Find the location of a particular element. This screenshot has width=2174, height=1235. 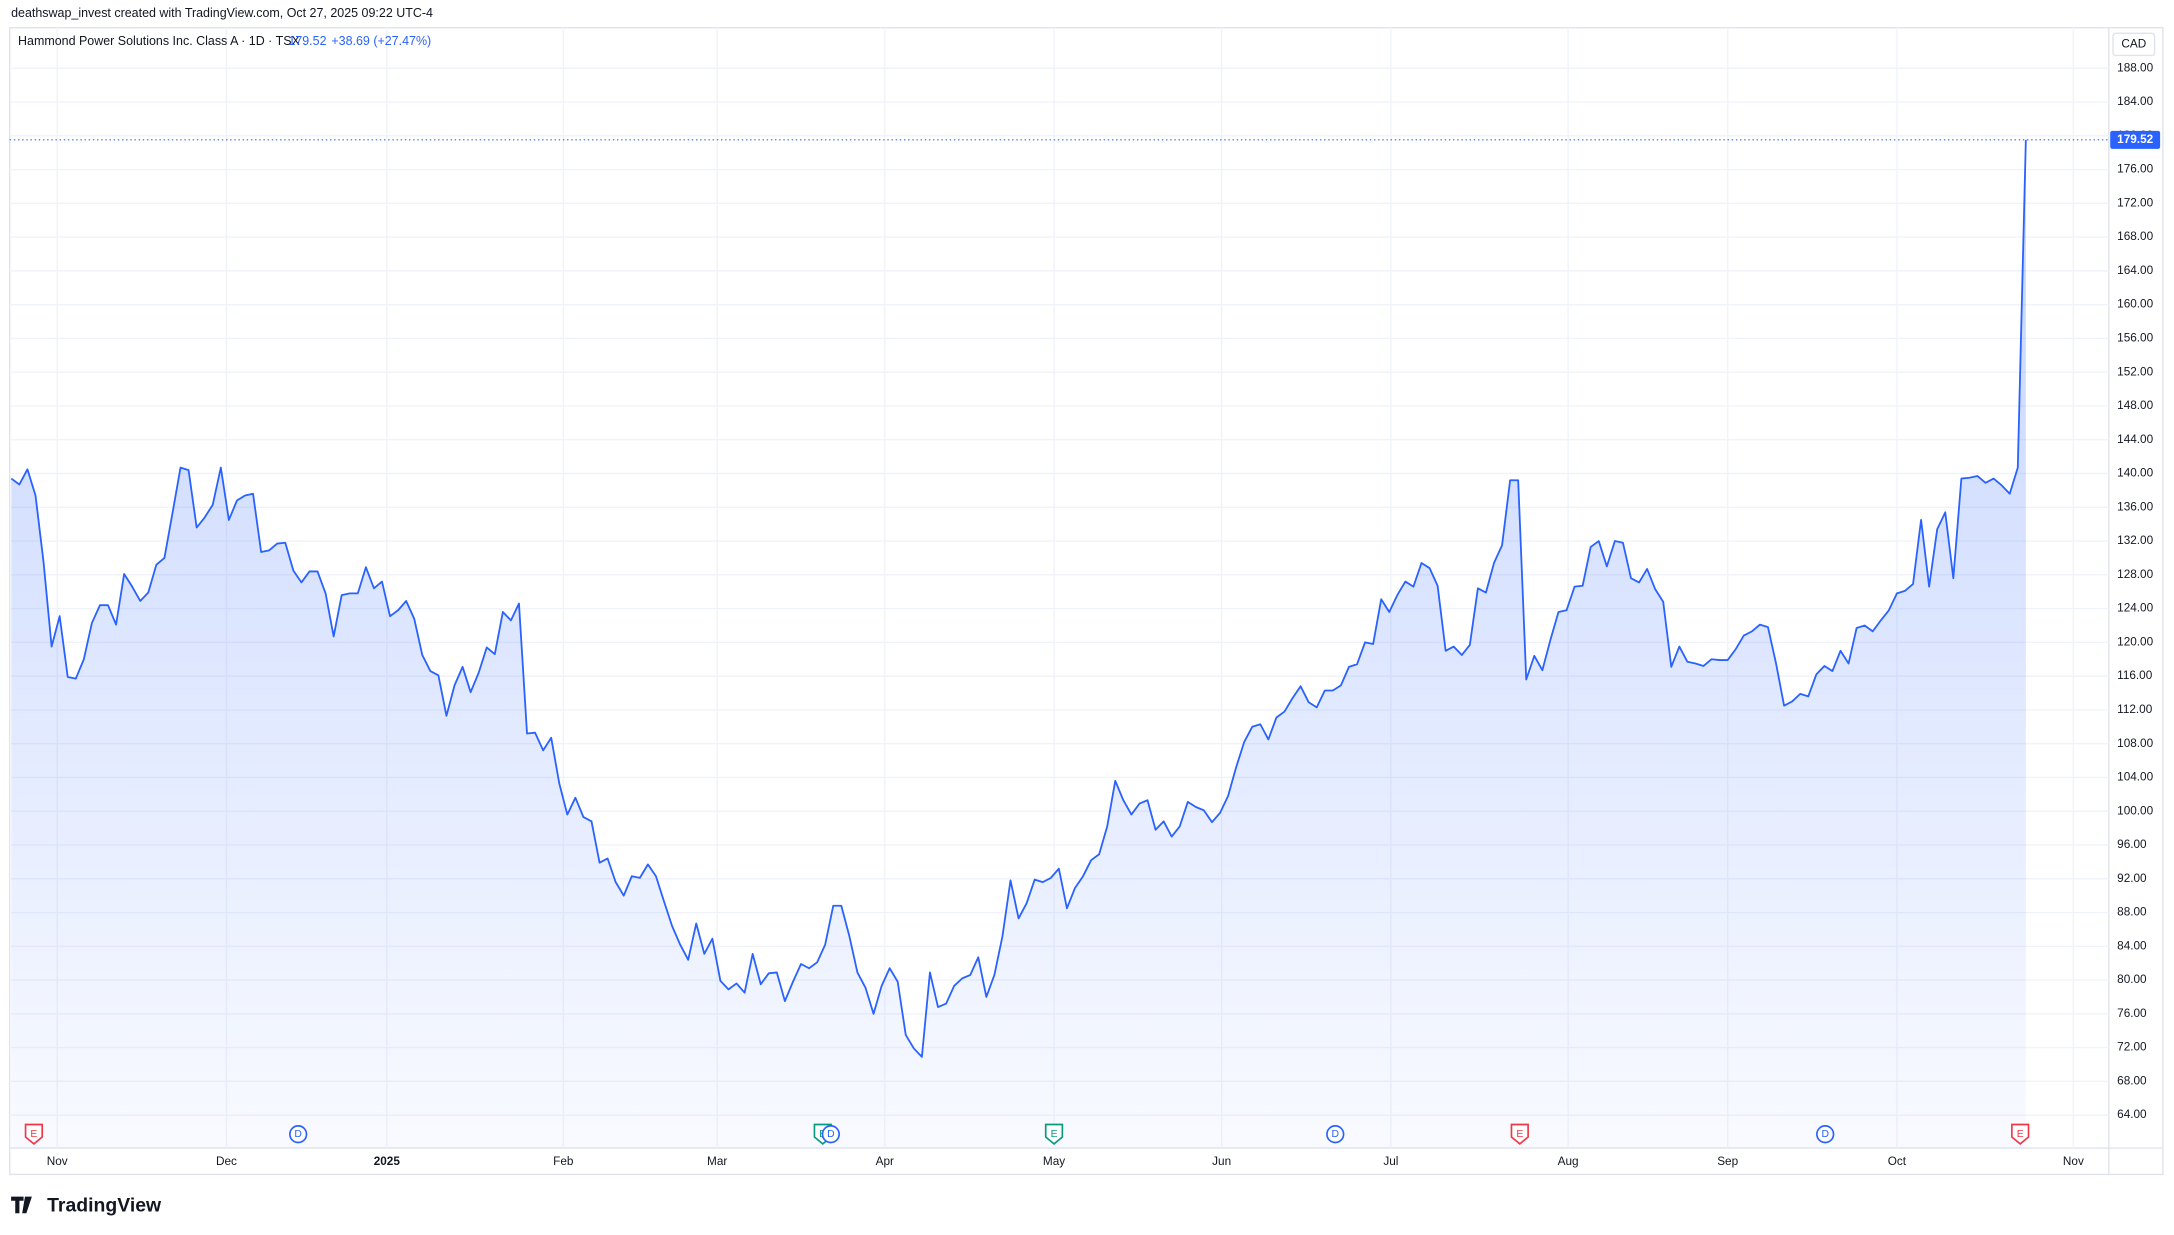

x-tick-label: Apr is located at coordinates (885, 1161).